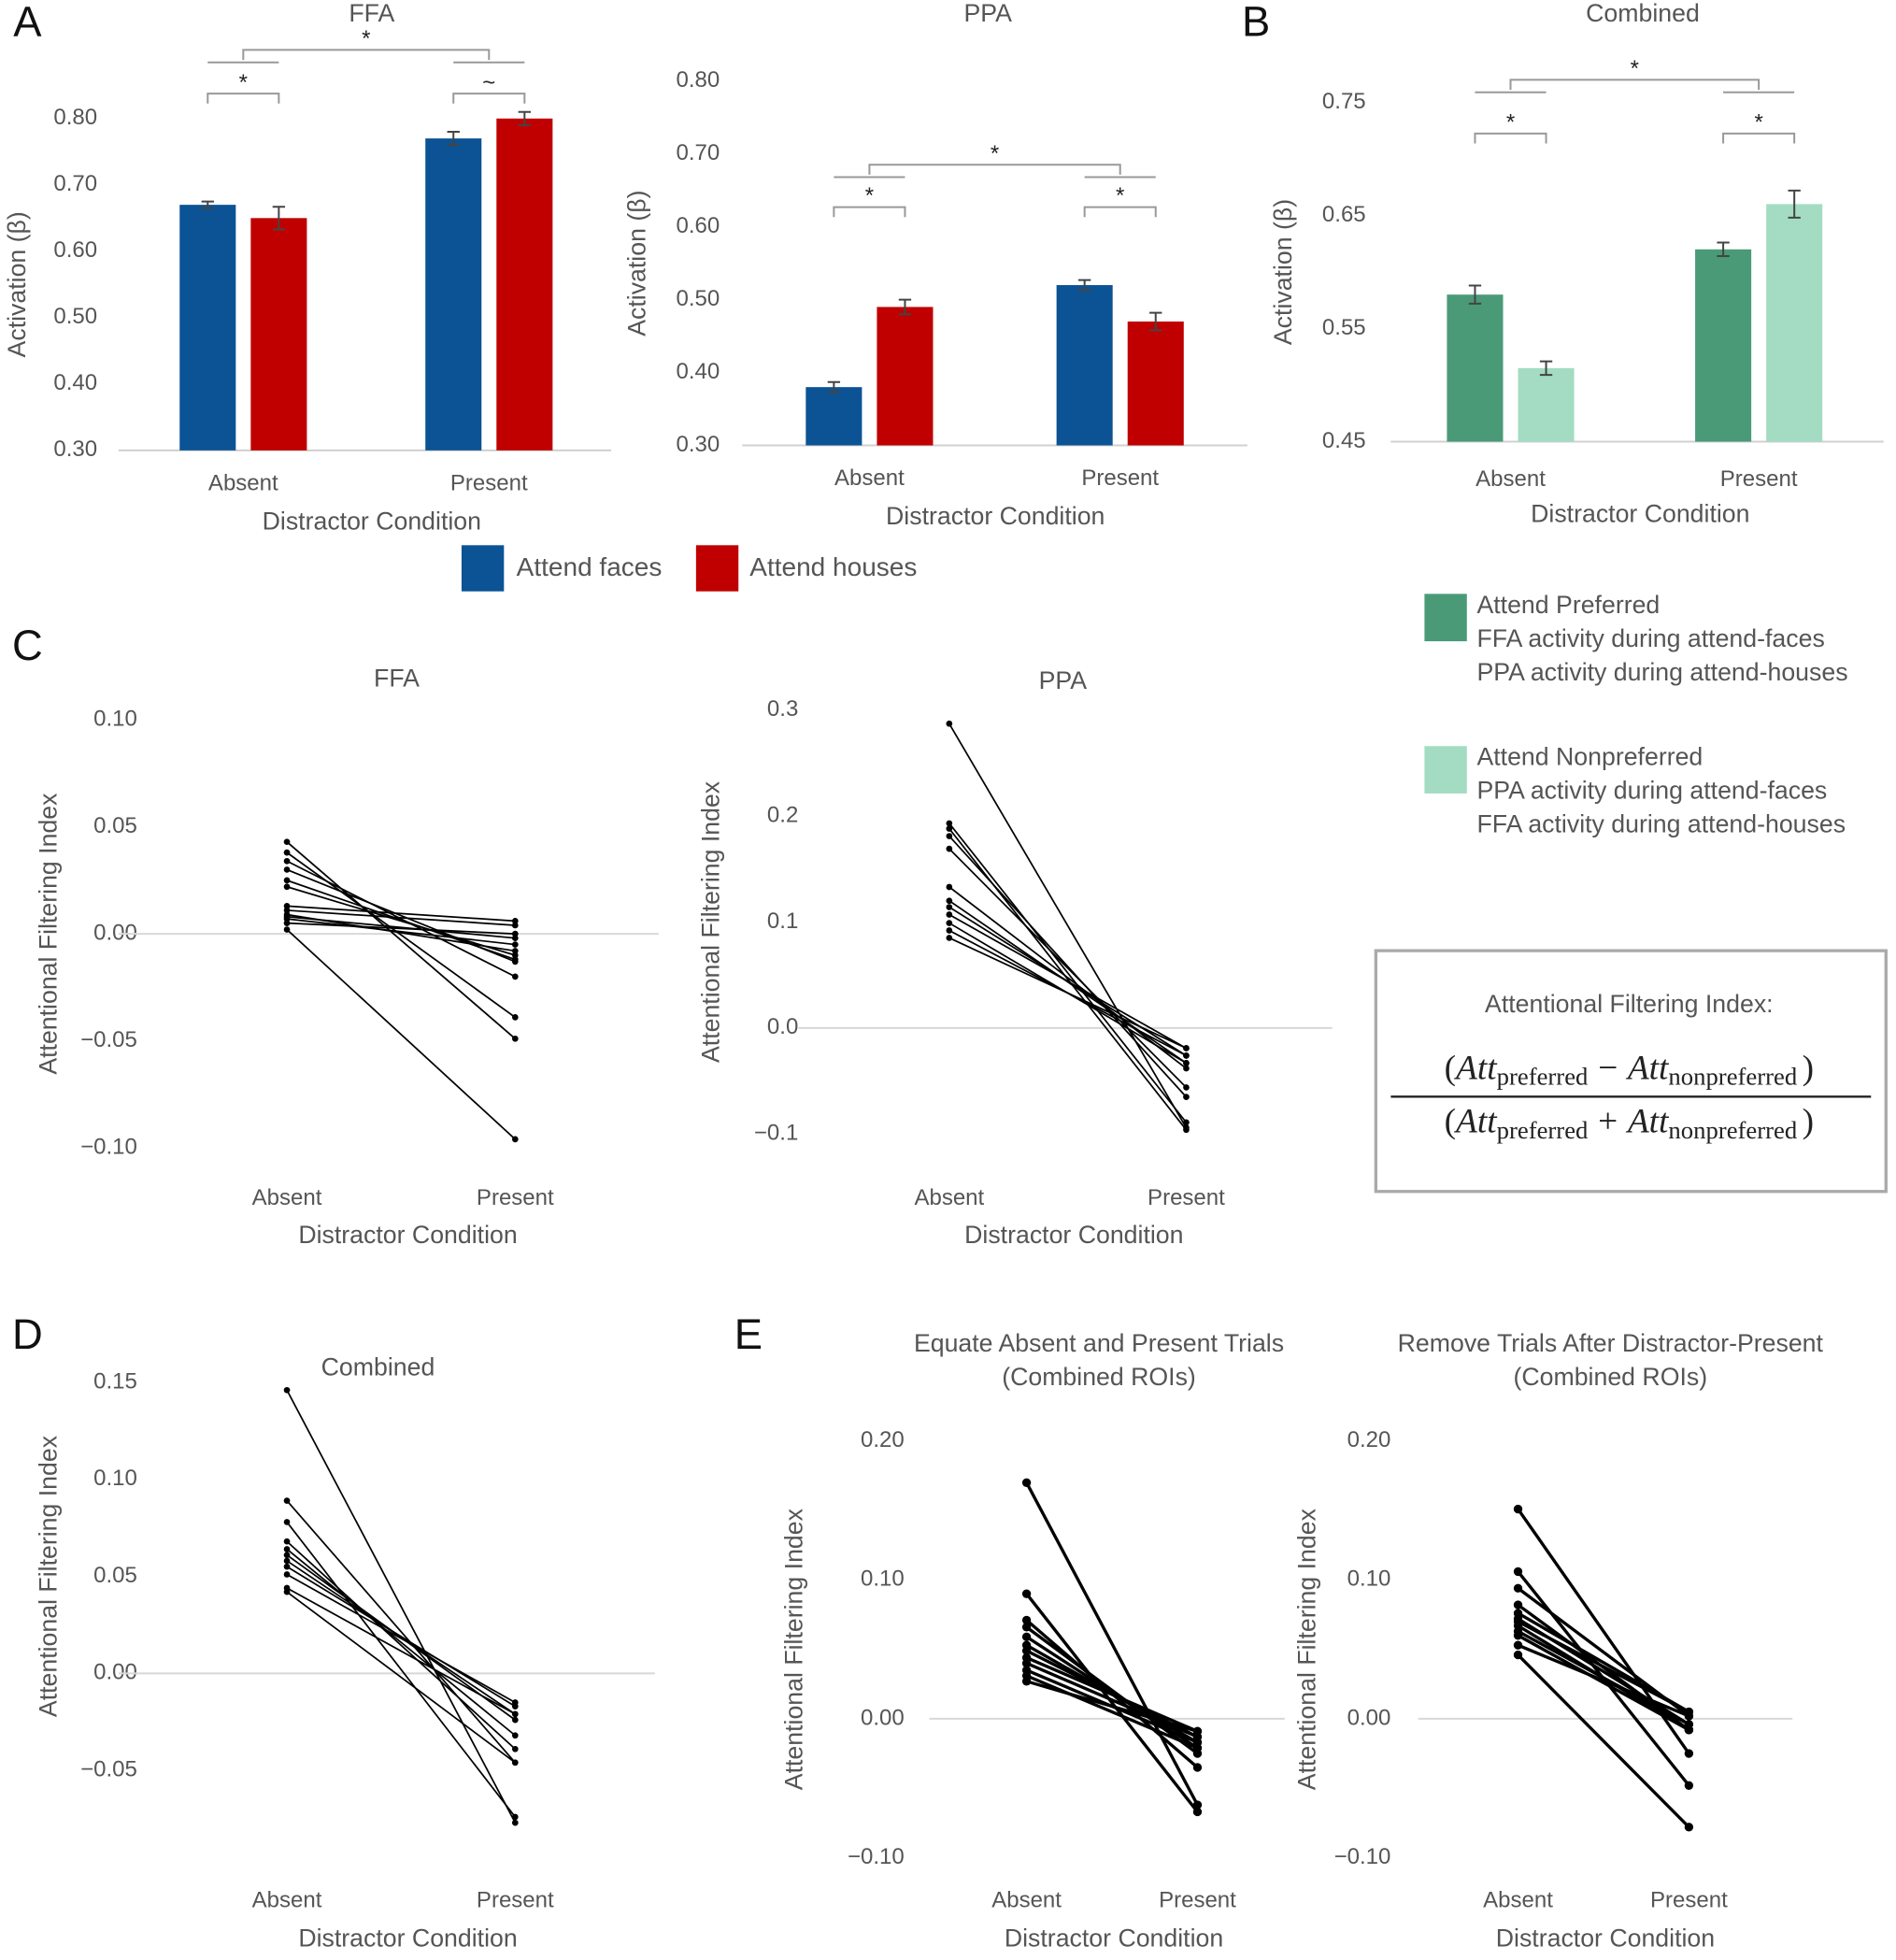 This screenshot has width=1896, height=1960. I want to click on chart-title: (Combined ROIs), so click(1610, 1377).